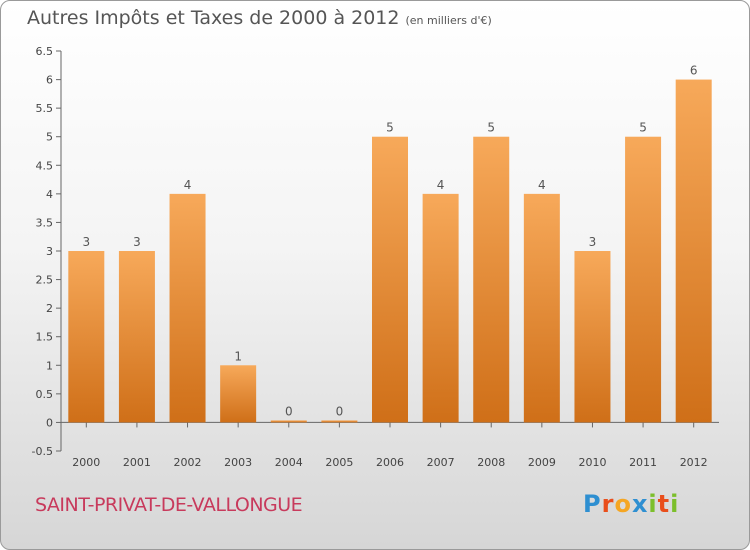  Describe the element at coordinates (49, 308) in the screenshot. I see `y-tick-label: 2` at that location.